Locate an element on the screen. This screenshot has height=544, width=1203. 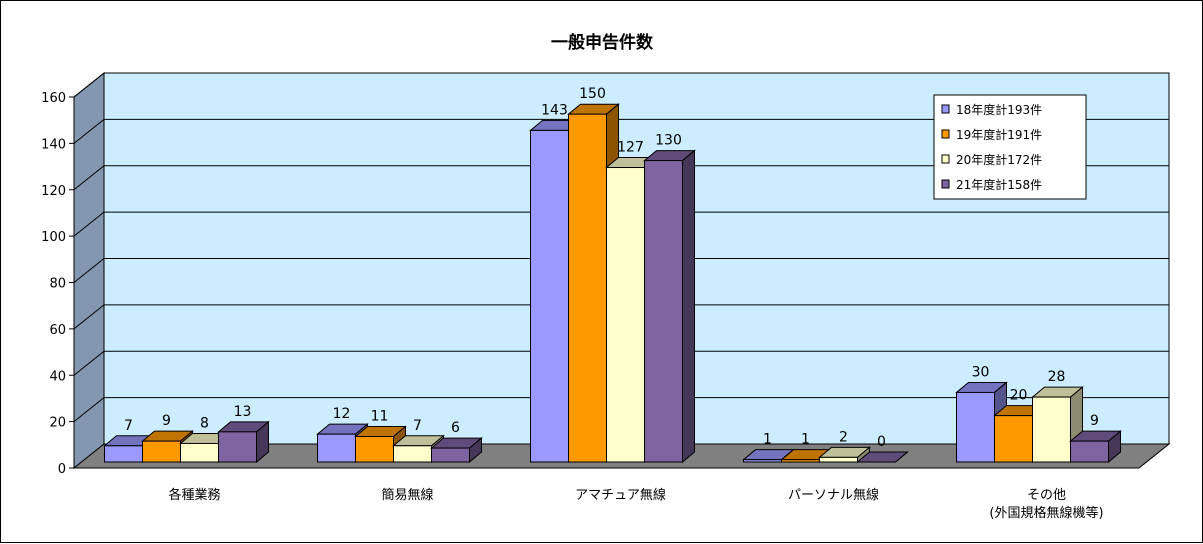
y-tick-label: 100 is located at coordinates (53, 237).